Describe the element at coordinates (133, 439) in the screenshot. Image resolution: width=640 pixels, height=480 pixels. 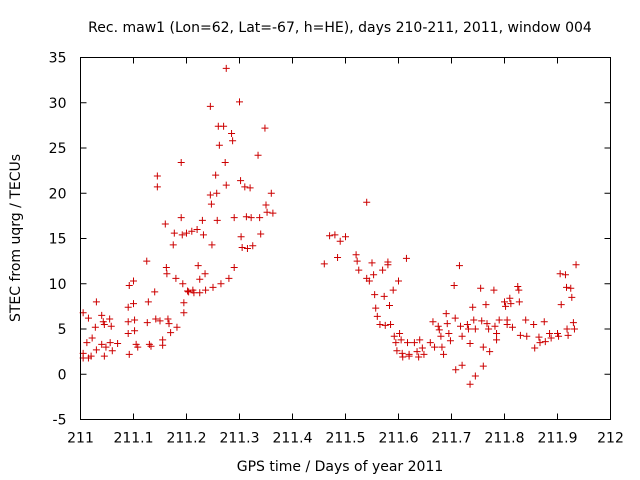
I see `x-tick-label: 211.1` at that location.